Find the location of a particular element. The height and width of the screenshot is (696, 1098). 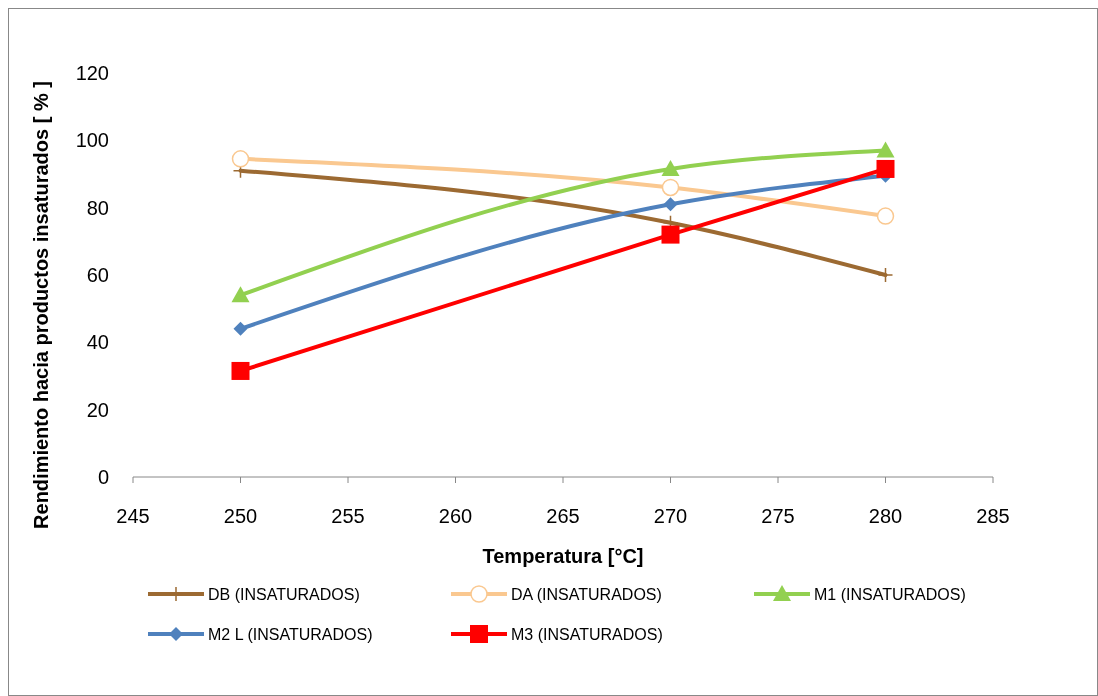

x-tick-label: 285 is located at coordinates (993, 516).